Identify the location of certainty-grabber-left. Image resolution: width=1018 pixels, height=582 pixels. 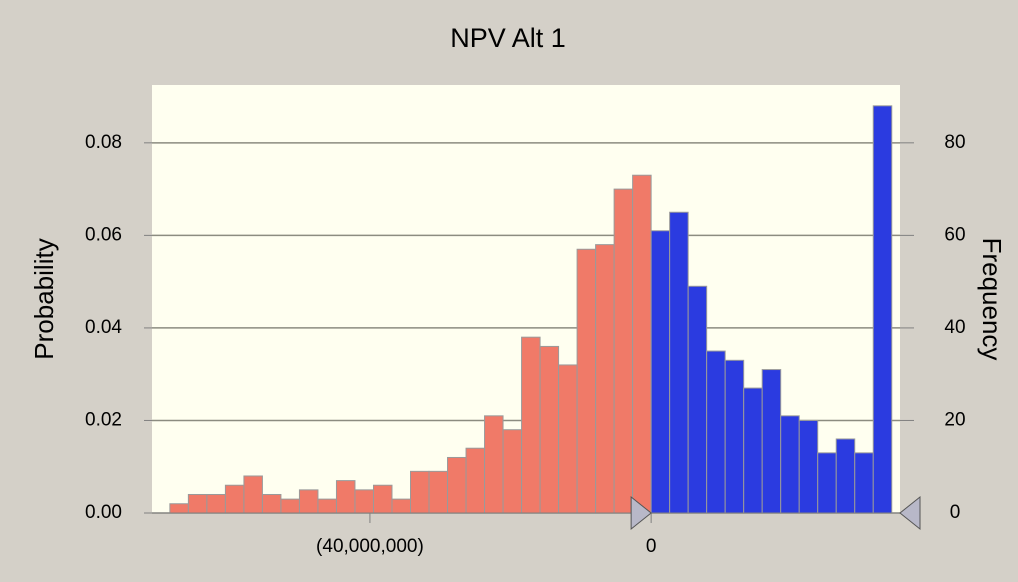
(641, 513).